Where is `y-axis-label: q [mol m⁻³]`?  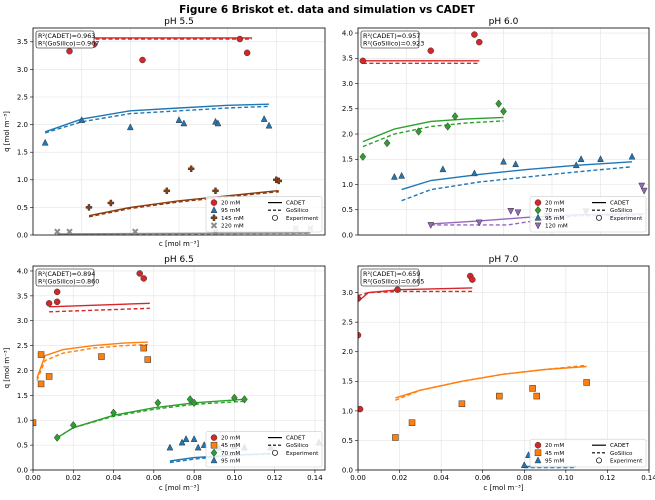
y-axis-label: q [mol m⁻³] is located at coordinates (7, 367).